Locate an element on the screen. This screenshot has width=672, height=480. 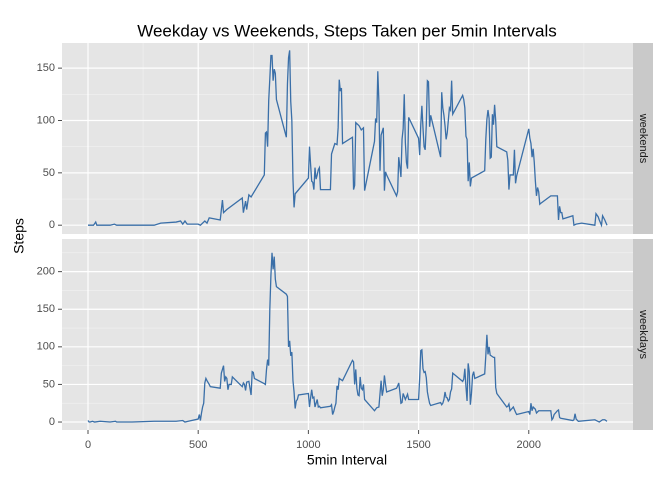
x-tick-label: 2000 is located at coordinates (529, 445).